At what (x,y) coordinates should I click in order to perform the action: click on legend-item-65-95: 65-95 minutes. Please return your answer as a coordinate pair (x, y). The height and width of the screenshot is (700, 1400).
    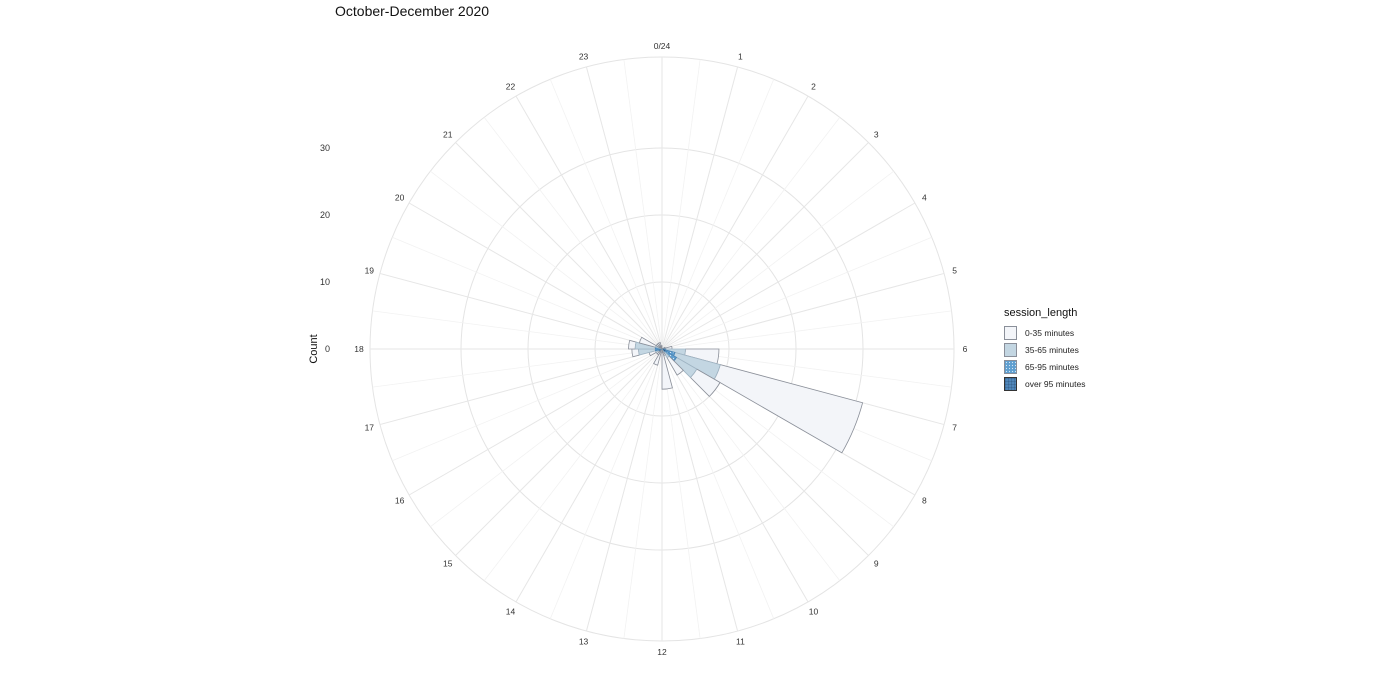
    Looking at the image, I should click on (1044, 366).